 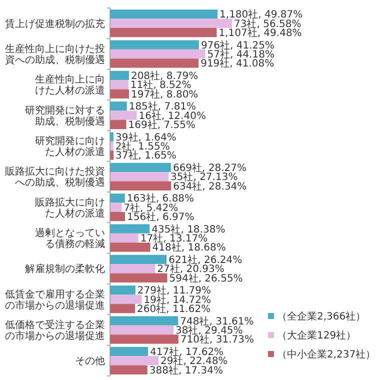 I want to click on data-label: 417社, 17.62%, so click(x=187, y=352).